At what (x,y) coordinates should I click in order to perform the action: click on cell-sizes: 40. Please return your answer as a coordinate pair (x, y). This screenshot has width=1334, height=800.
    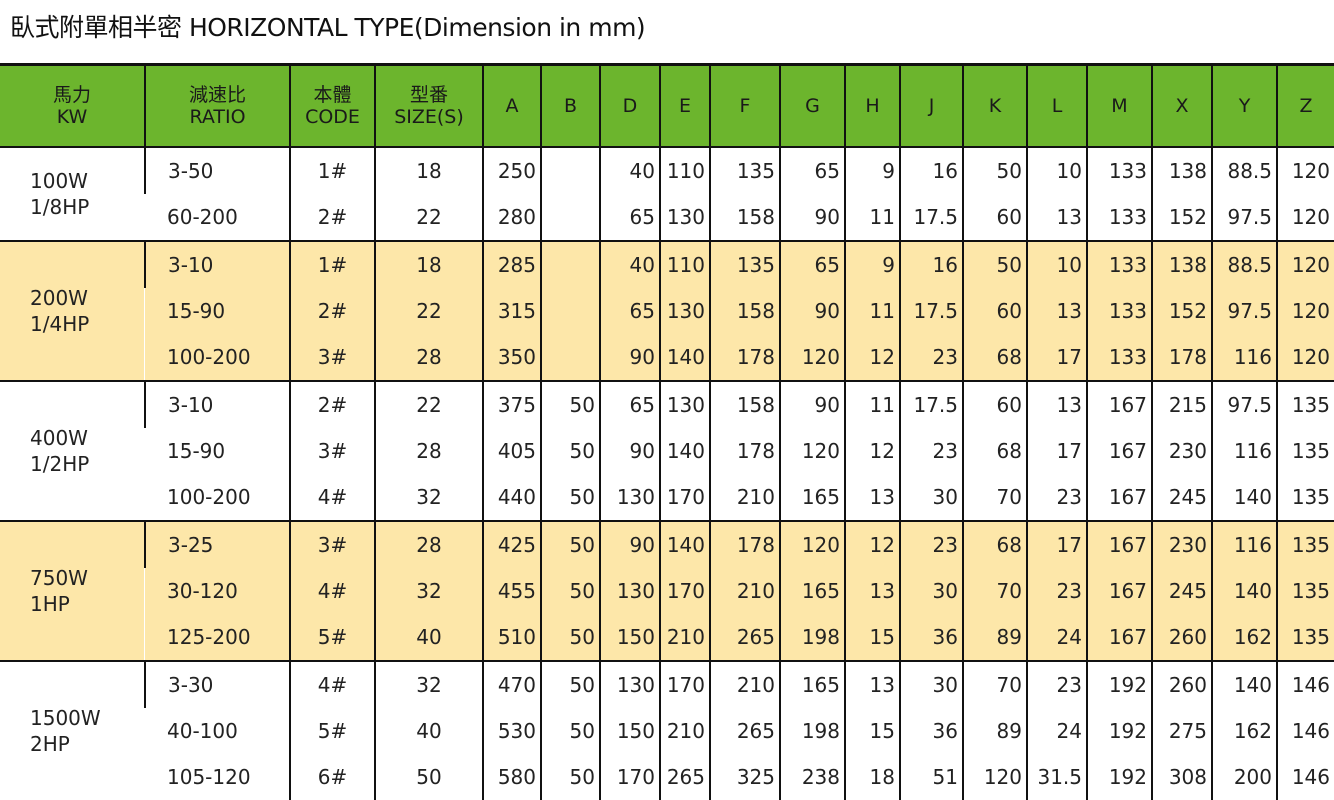
    Looking at the image, I should click on (428, 731).